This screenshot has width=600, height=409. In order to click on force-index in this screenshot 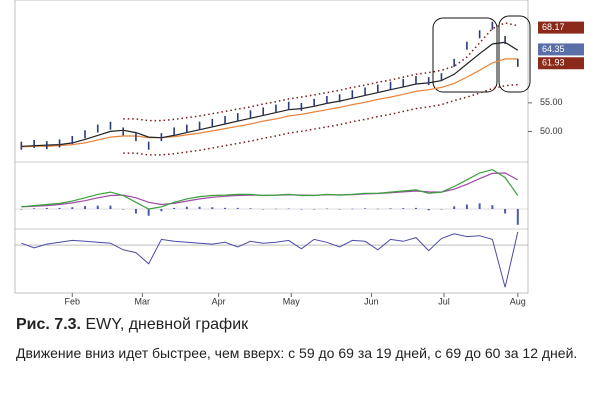, I will do `click(270, 259)`.